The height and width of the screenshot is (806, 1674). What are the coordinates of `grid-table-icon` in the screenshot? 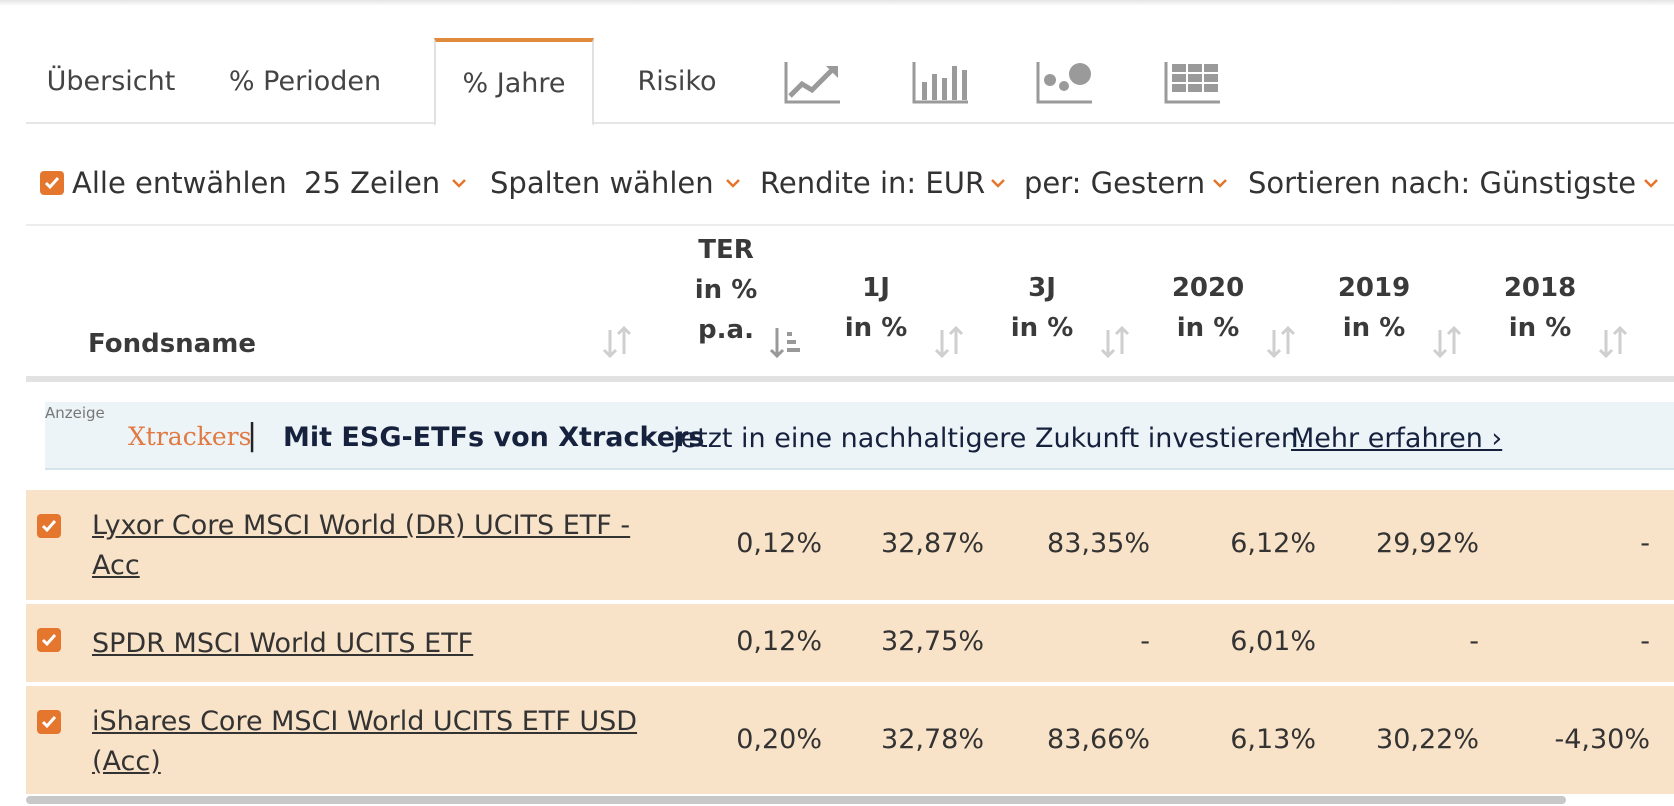 It's located at (1192, 82).